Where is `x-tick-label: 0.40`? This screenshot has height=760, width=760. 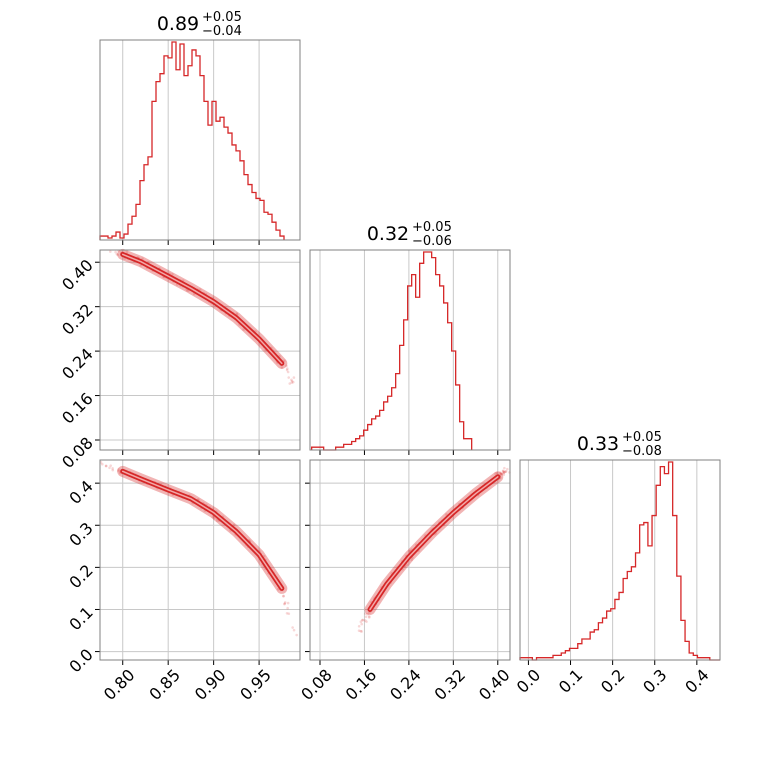
x-tick-label: 0.40 is located at coordinates (494, 684).